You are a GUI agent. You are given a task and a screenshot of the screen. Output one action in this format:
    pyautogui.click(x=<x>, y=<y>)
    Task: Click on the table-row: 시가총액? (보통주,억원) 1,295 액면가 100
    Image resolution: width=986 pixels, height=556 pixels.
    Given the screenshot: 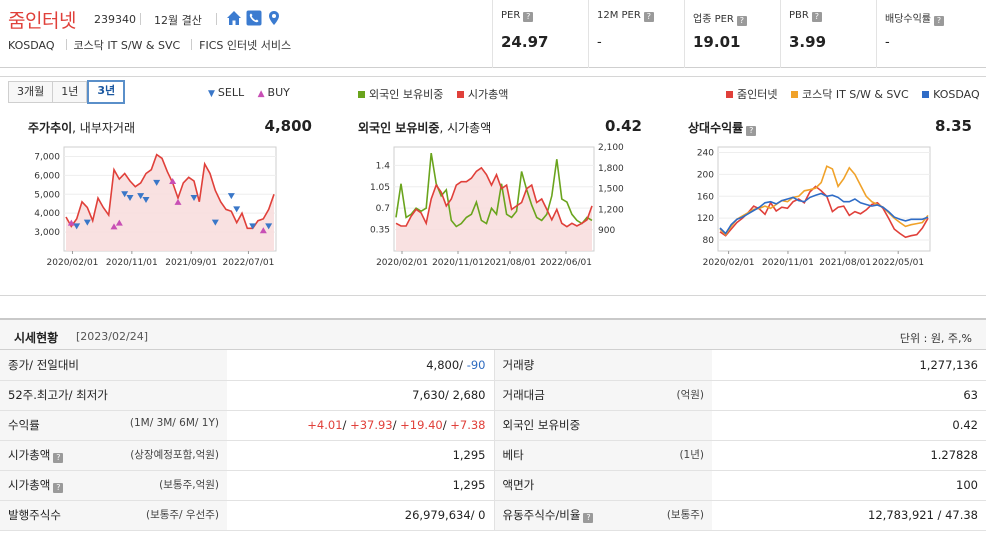 What is the action you would take?
    pyautogui.click(x=493, y=485)
    